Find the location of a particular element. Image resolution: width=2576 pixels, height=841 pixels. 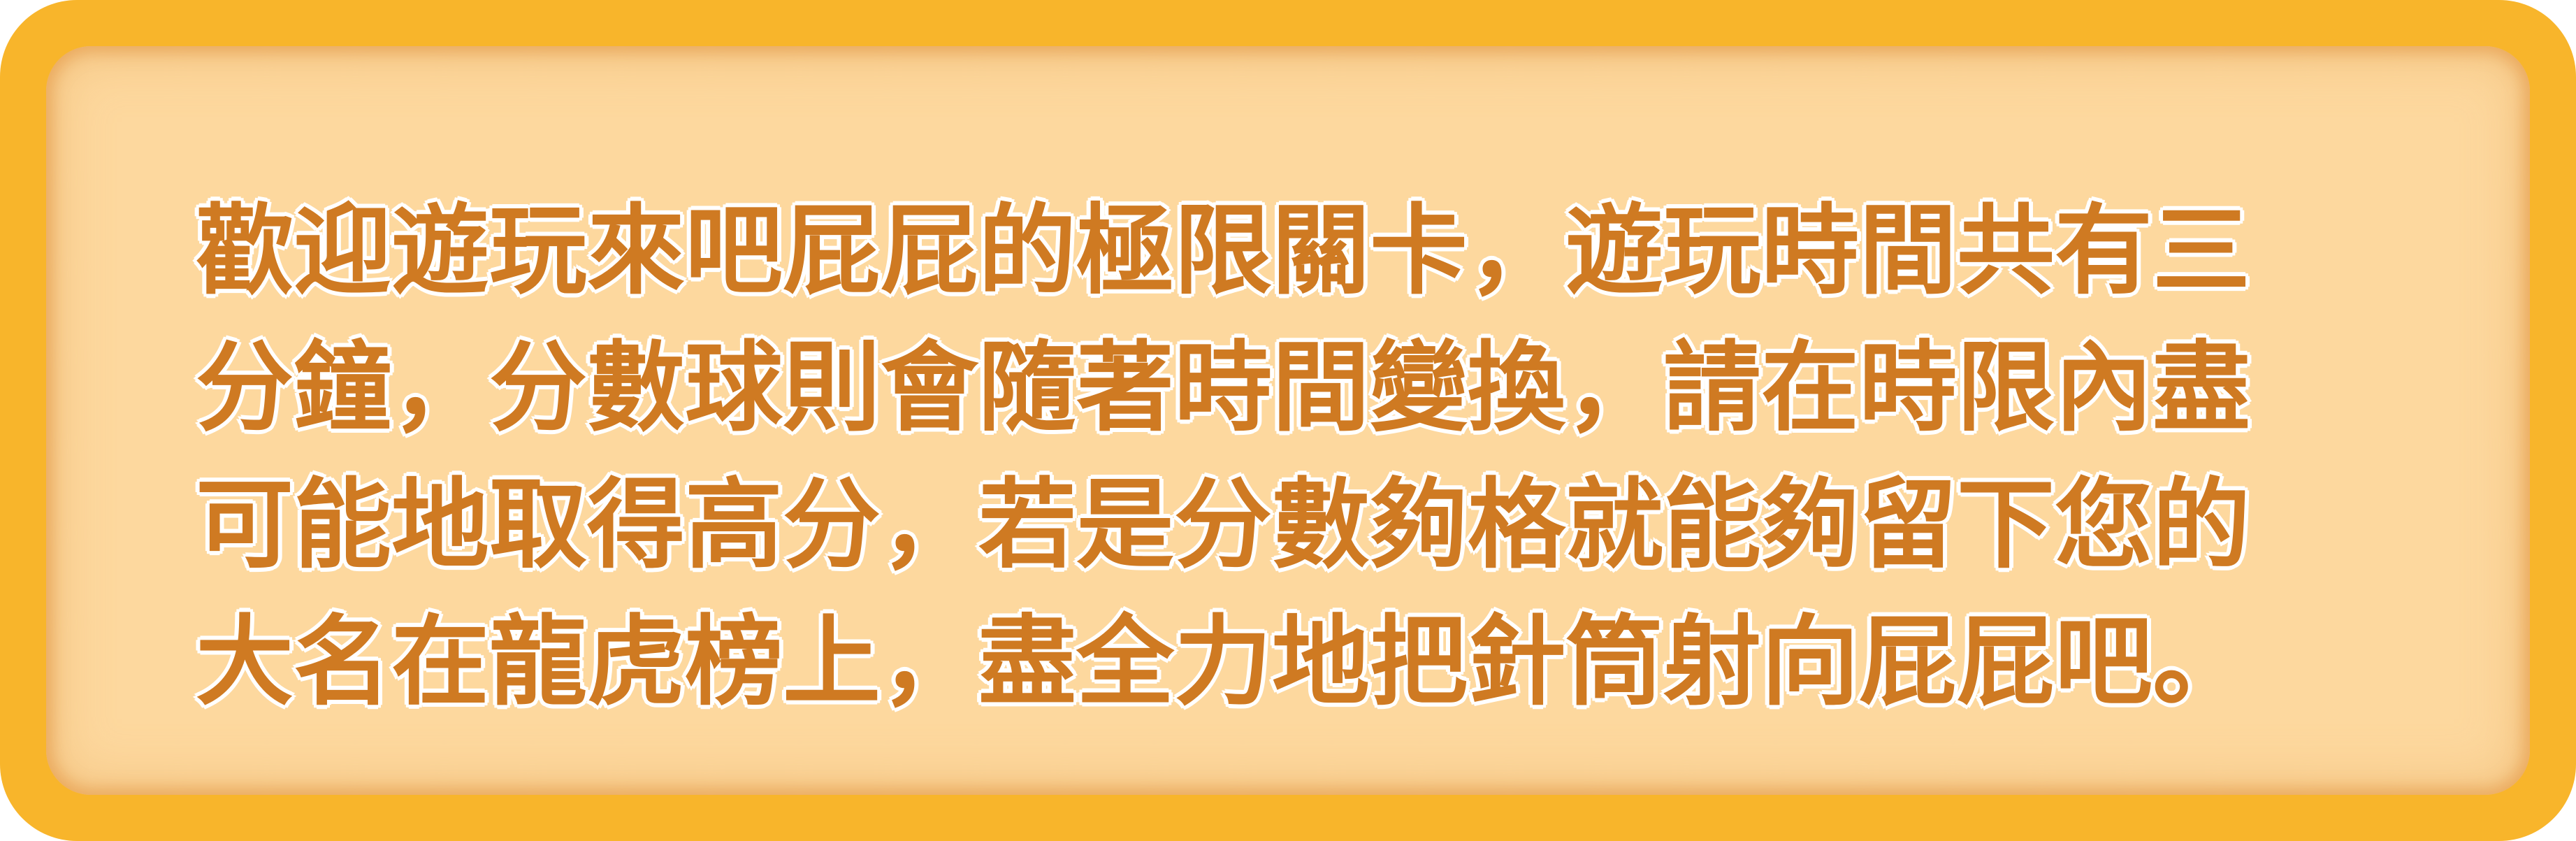

instruction-line-2: 分鐘，分數球則會隨著時間變換，請在時限內盡 is located at coordinates (1223, 388).